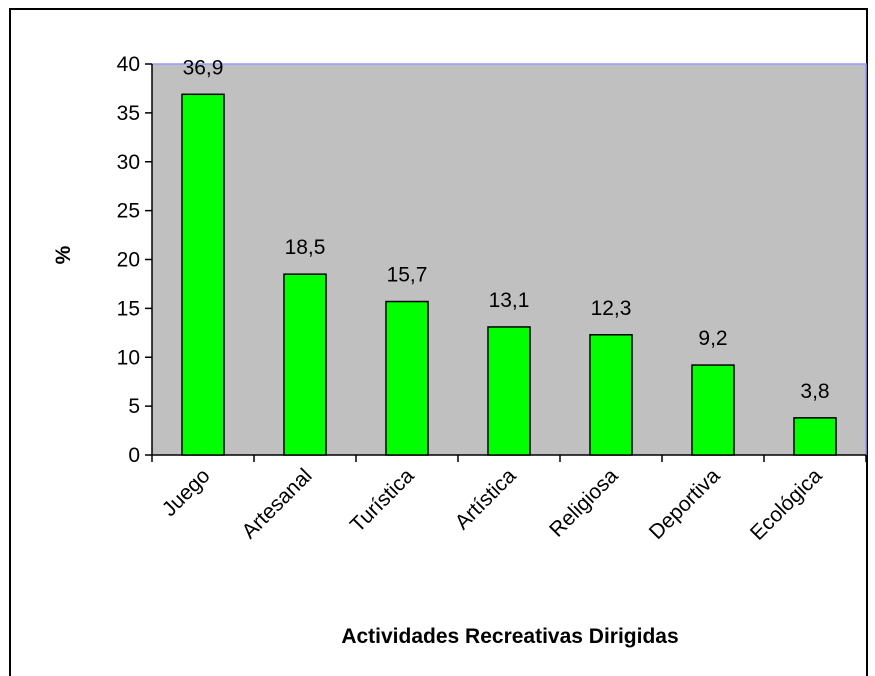  Describe the element at coordinates (509, 300) in the screenshot. I see `data-label: 13,1` at that location.